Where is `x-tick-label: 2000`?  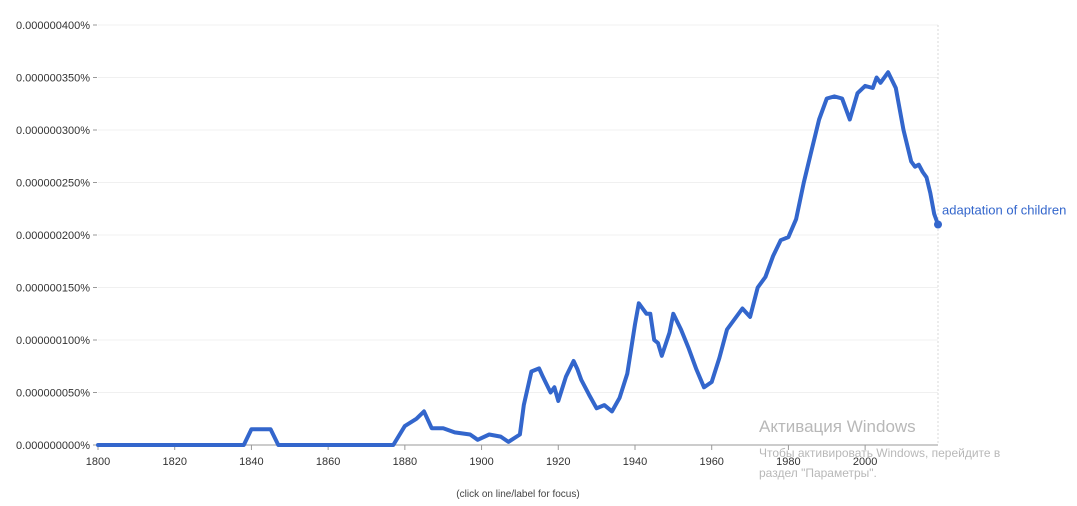 x-tick-label: 2000 is located at coordinates (865, 462).